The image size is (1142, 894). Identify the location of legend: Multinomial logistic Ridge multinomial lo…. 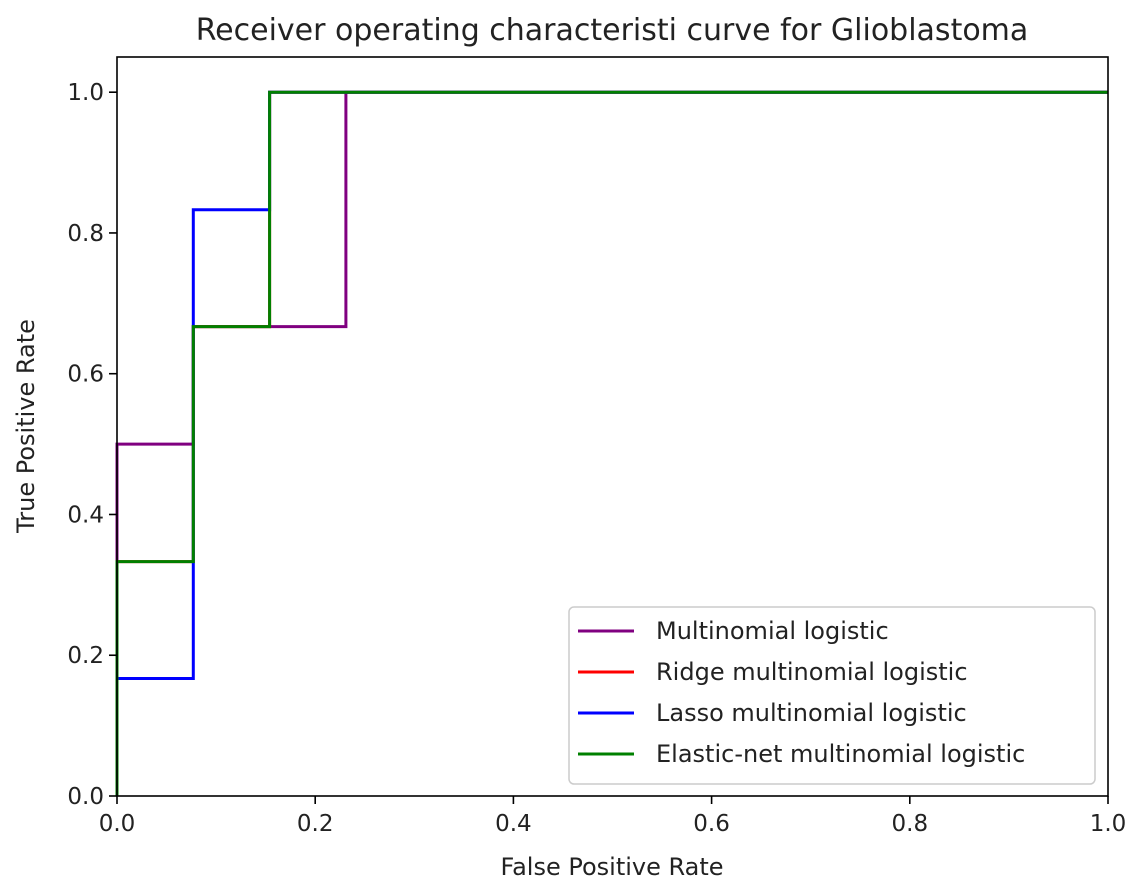
(832, 695).